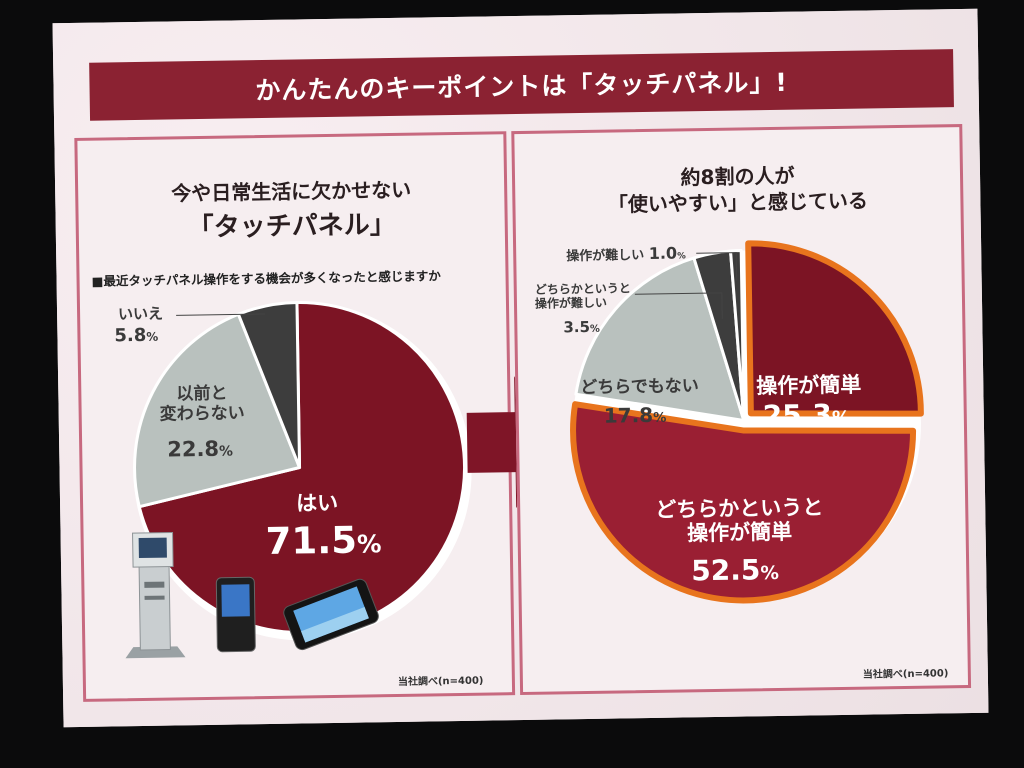 This screenshot has height=768, width=1024. I want to click on leader-line-no, so click(221, 314).